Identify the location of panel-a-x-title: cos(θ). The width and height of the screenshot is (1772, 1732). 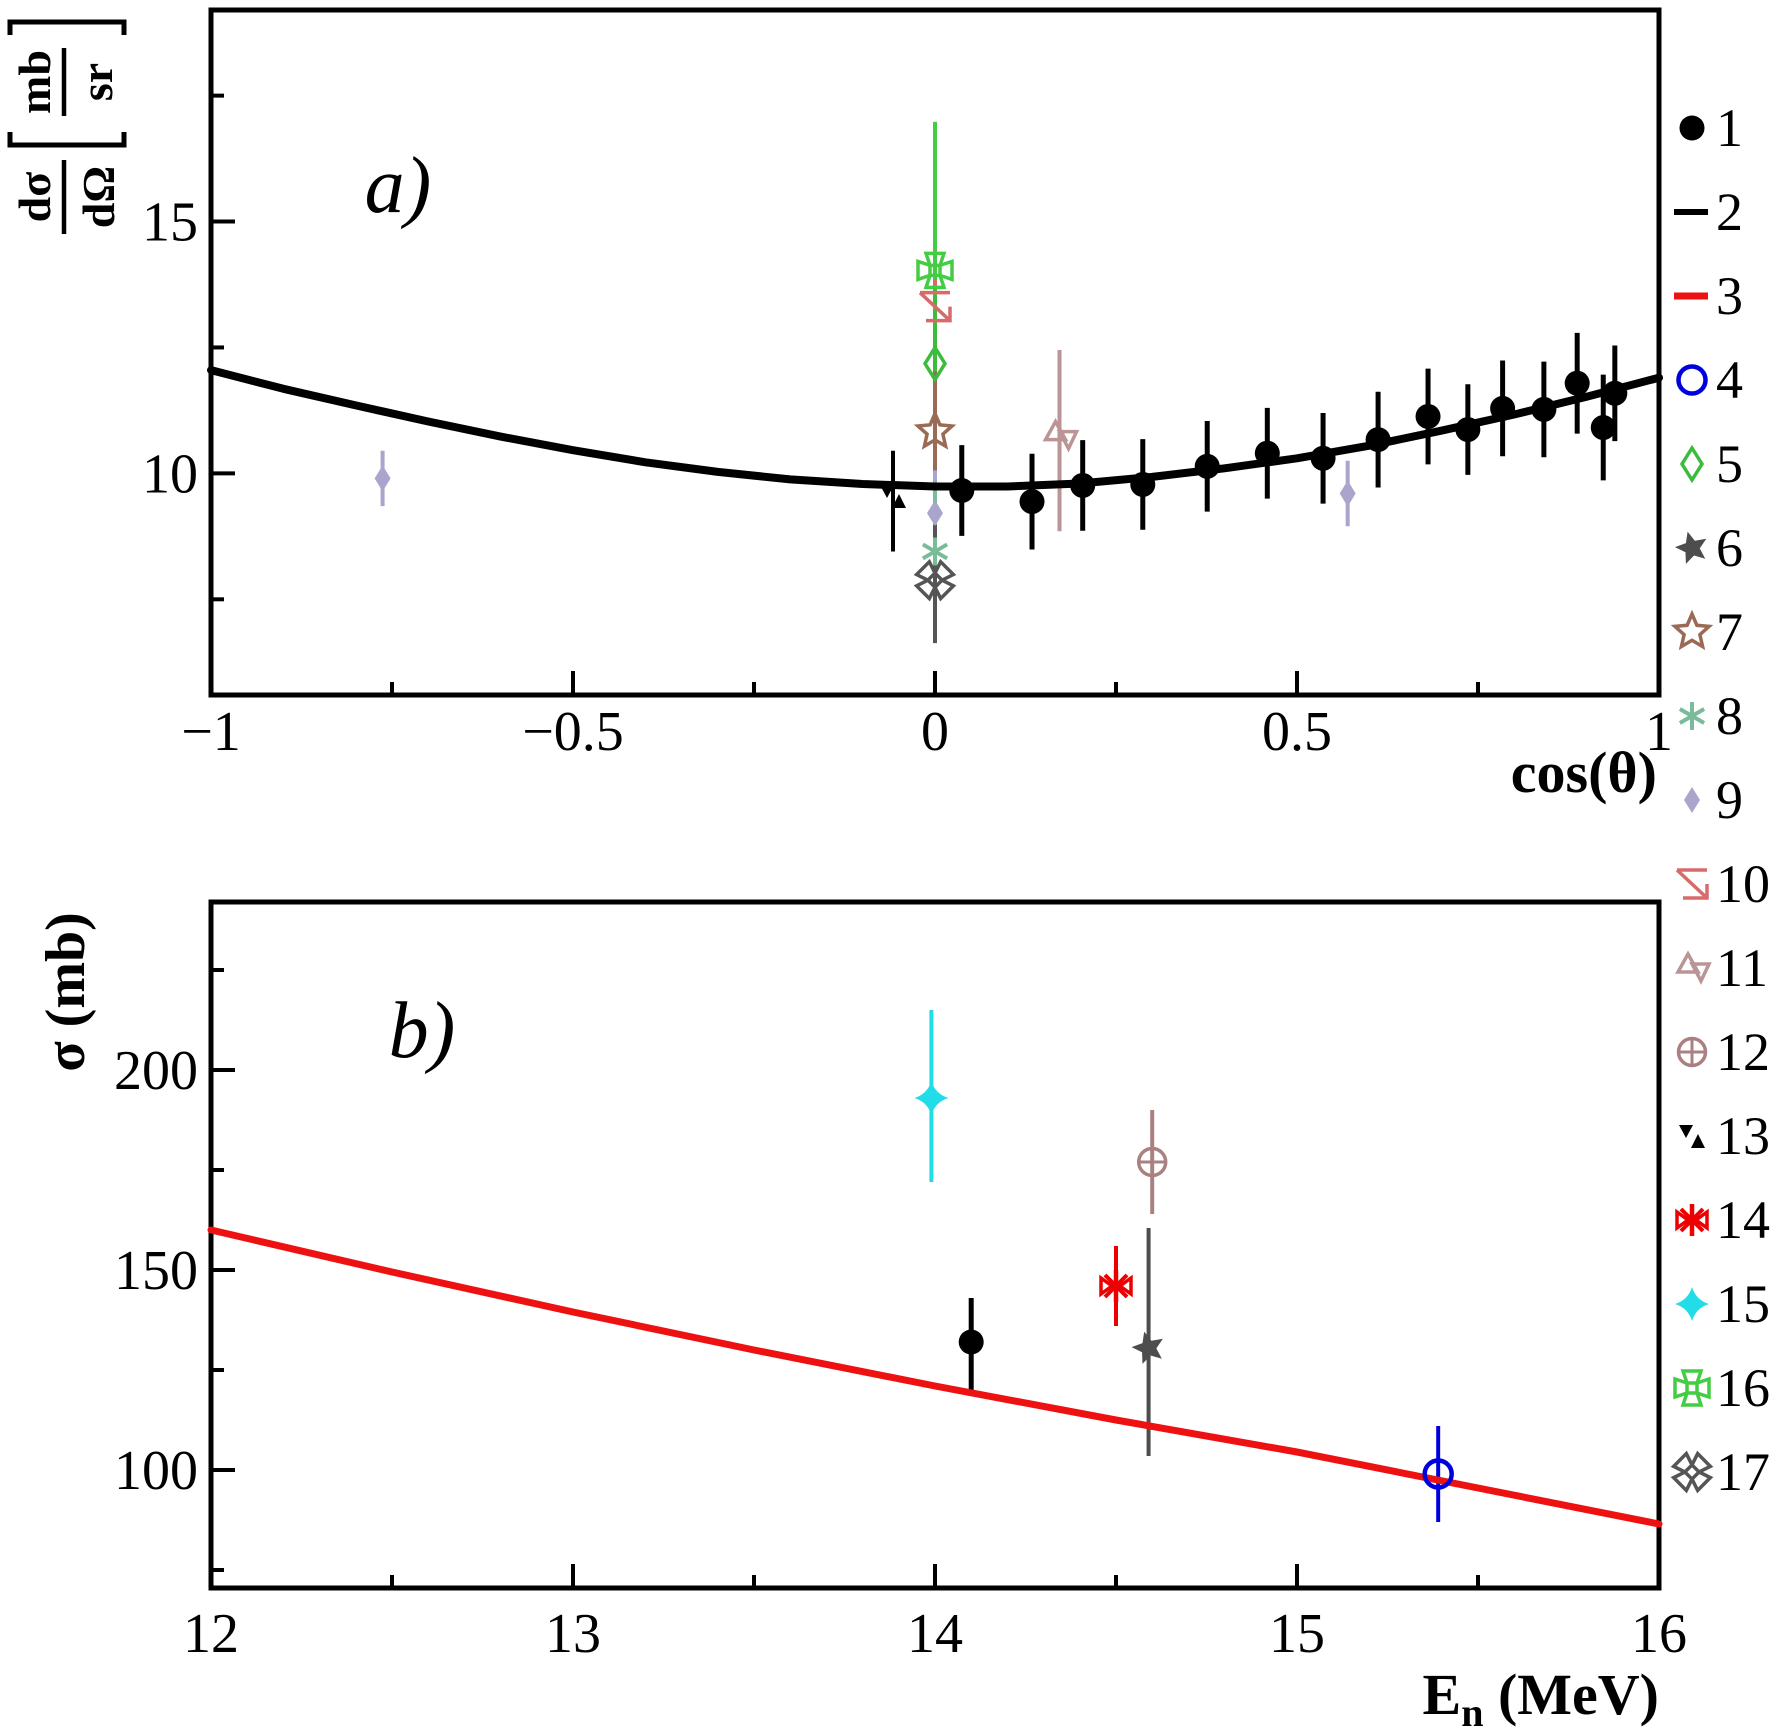
(1584, 772).